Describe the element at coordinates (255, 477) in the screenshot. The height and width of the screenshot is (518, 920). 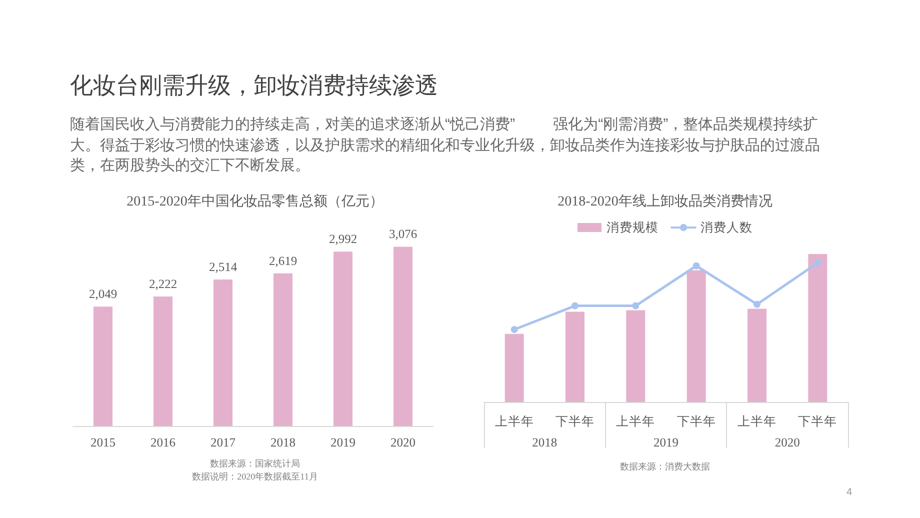
I see `text: 数据说明：2020年数据截至11月` at that location.